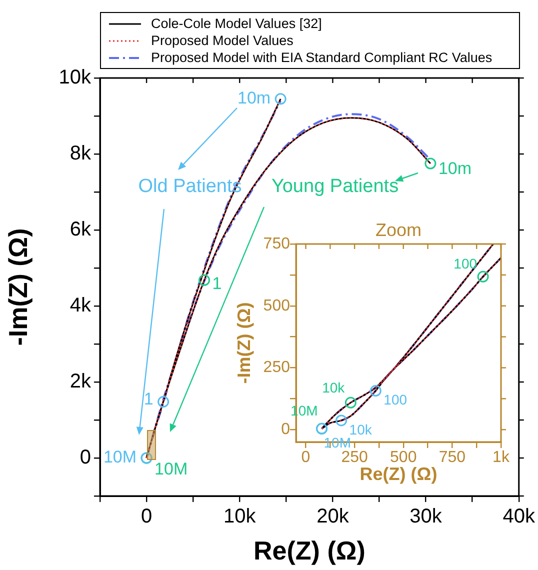 The width and height of the screenshot is (538, 570). I want to click on y-tick-label: 8k, so click(81, 153).